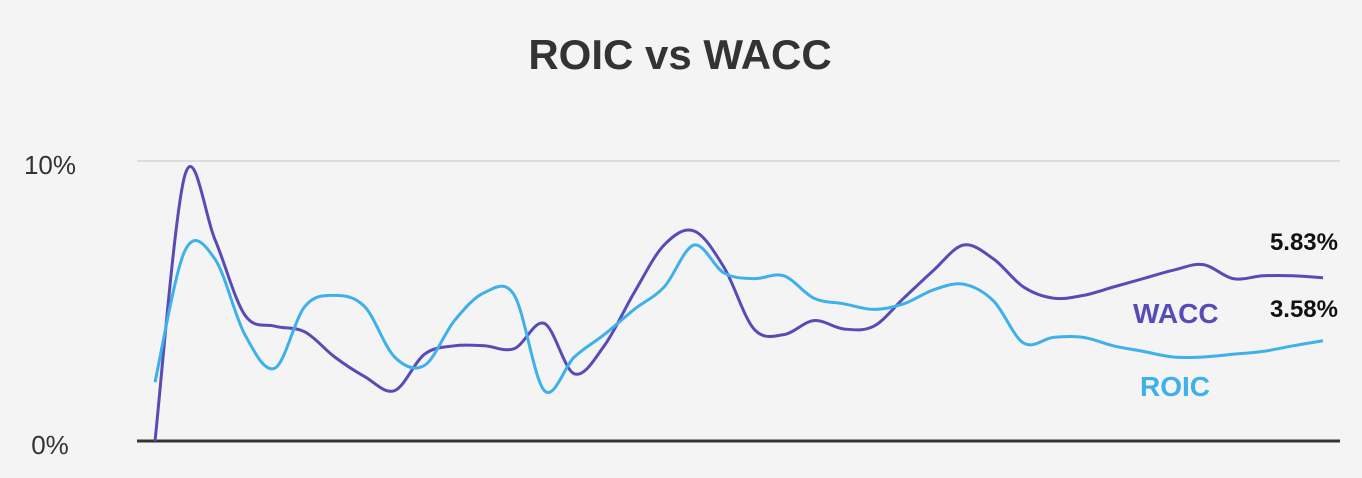  Describe the element at coordinates (1304, 242) in the screenshot. I see `value-label: 5.83%` at that location.